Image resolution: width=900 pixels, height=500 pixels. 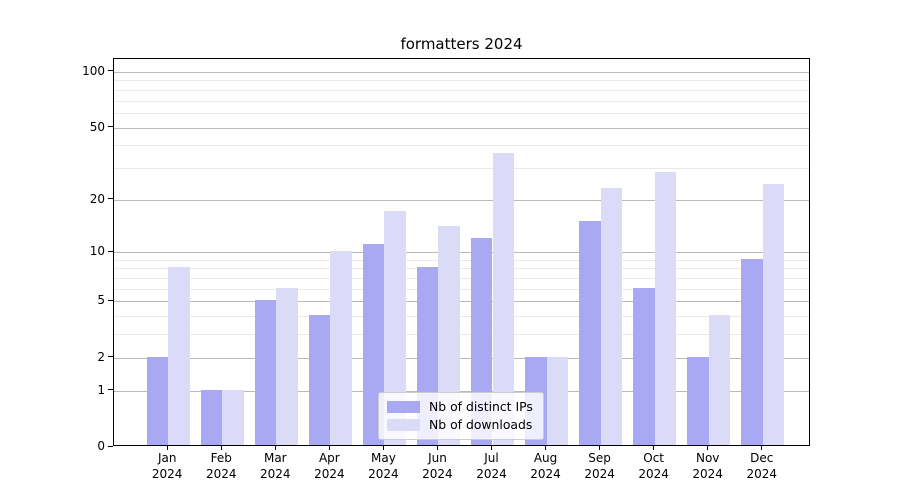 I want to click on x-tick-label-feb: Feb 2024, so click(x=221, y=466).